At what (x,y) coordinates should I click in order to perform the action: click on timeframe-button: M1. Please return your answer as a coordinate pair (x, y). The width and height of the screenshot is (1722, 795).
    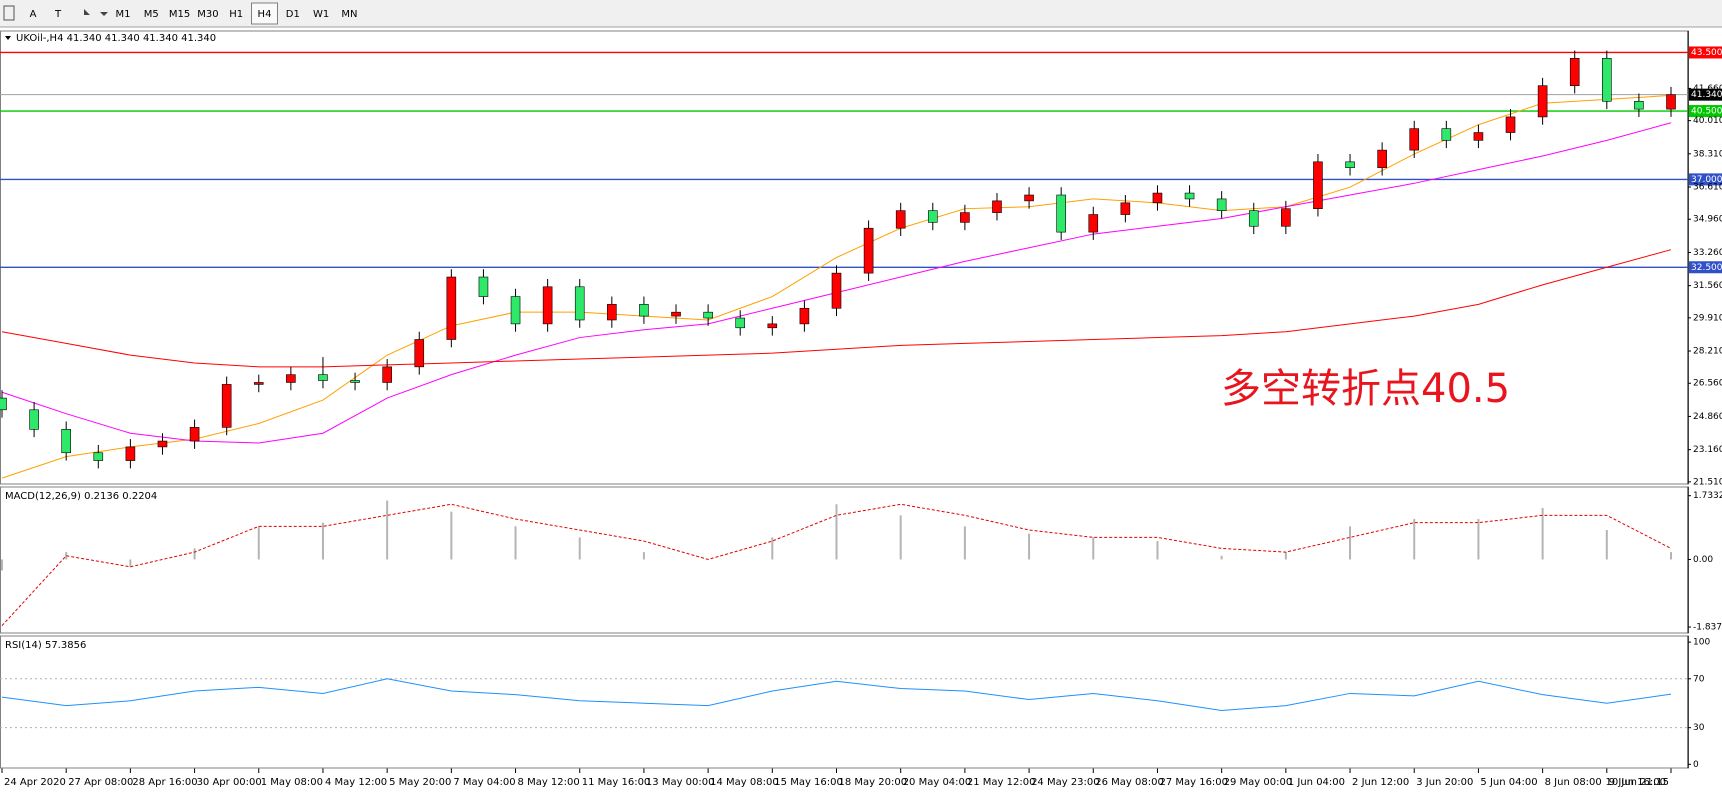
    Looking at the image, I should click on (123, 14).